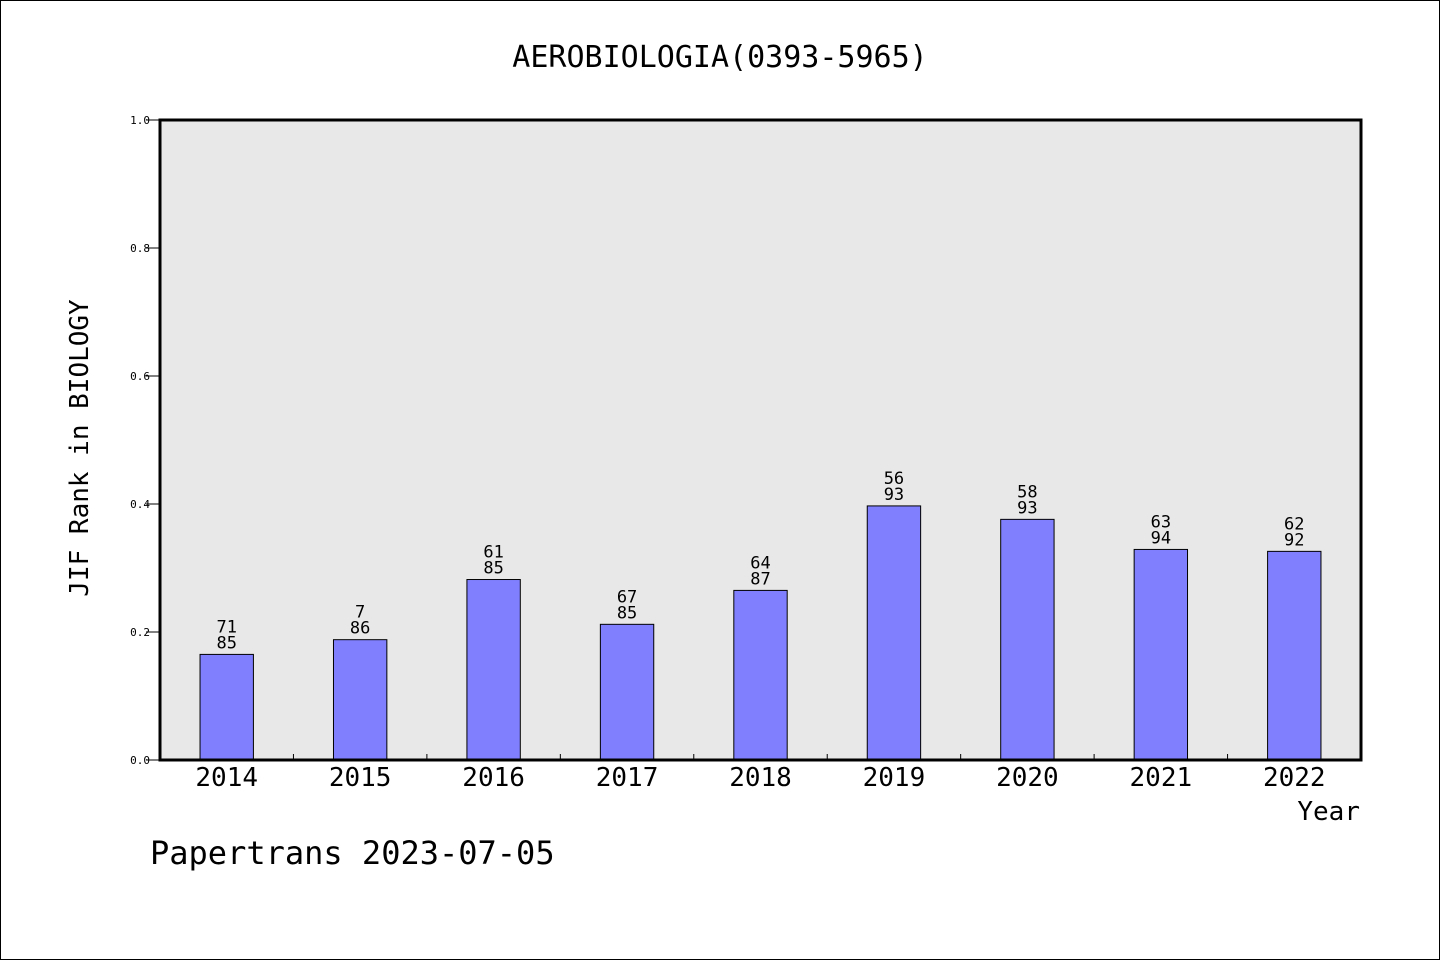 Image resolution: width=1440 pixels, height=960 pixels. I want to click on bar-2020, so click(1027, 639).